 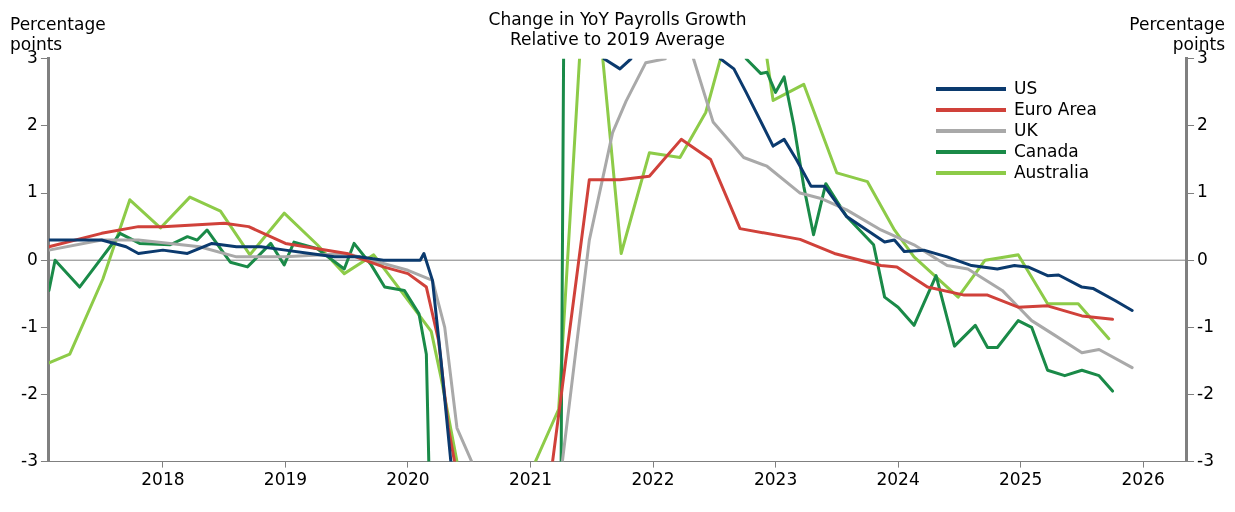 I want to click on x-tick-label: 2018, so click(x=163, y=479).